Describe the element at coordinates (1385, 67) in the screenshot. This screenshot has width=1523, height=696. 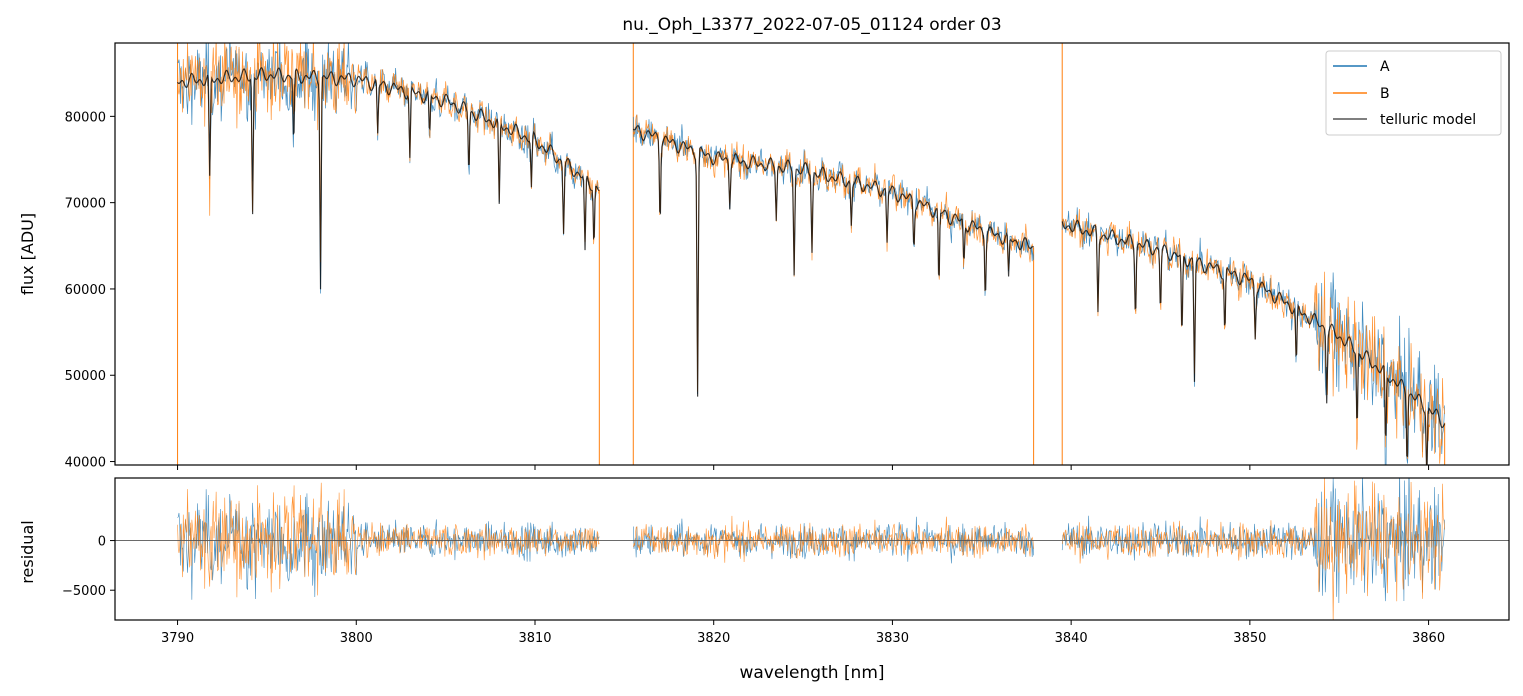
I see `legend-label-a: A` at that location.